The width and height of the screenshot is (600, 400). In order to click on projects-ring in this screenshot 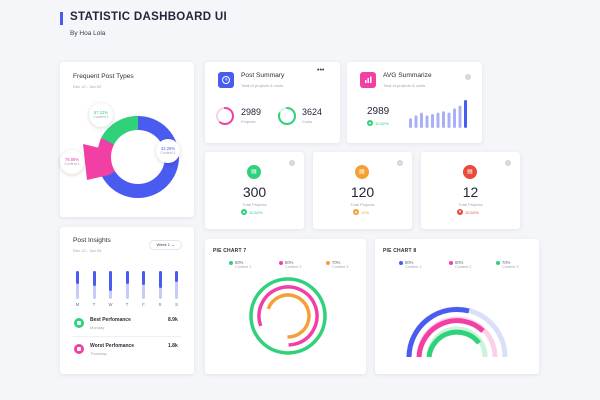, I will do `click(225, 116)`.